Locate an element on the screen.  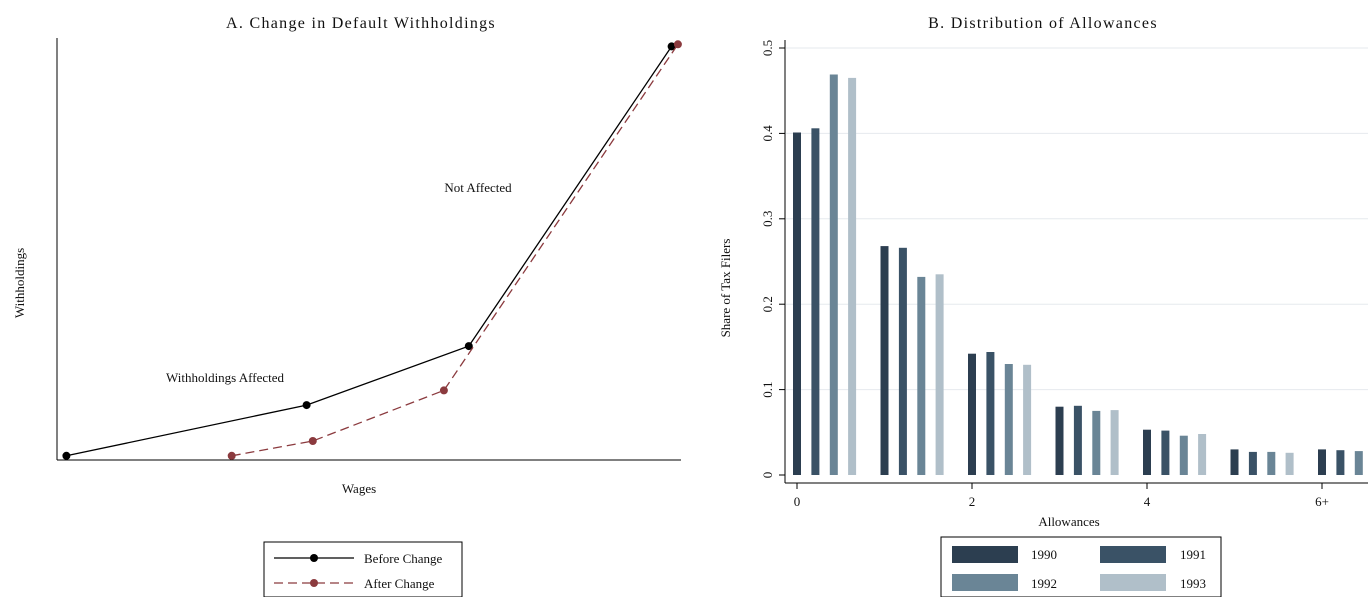
bar-2-1990 is located at coordinates (972, 414).